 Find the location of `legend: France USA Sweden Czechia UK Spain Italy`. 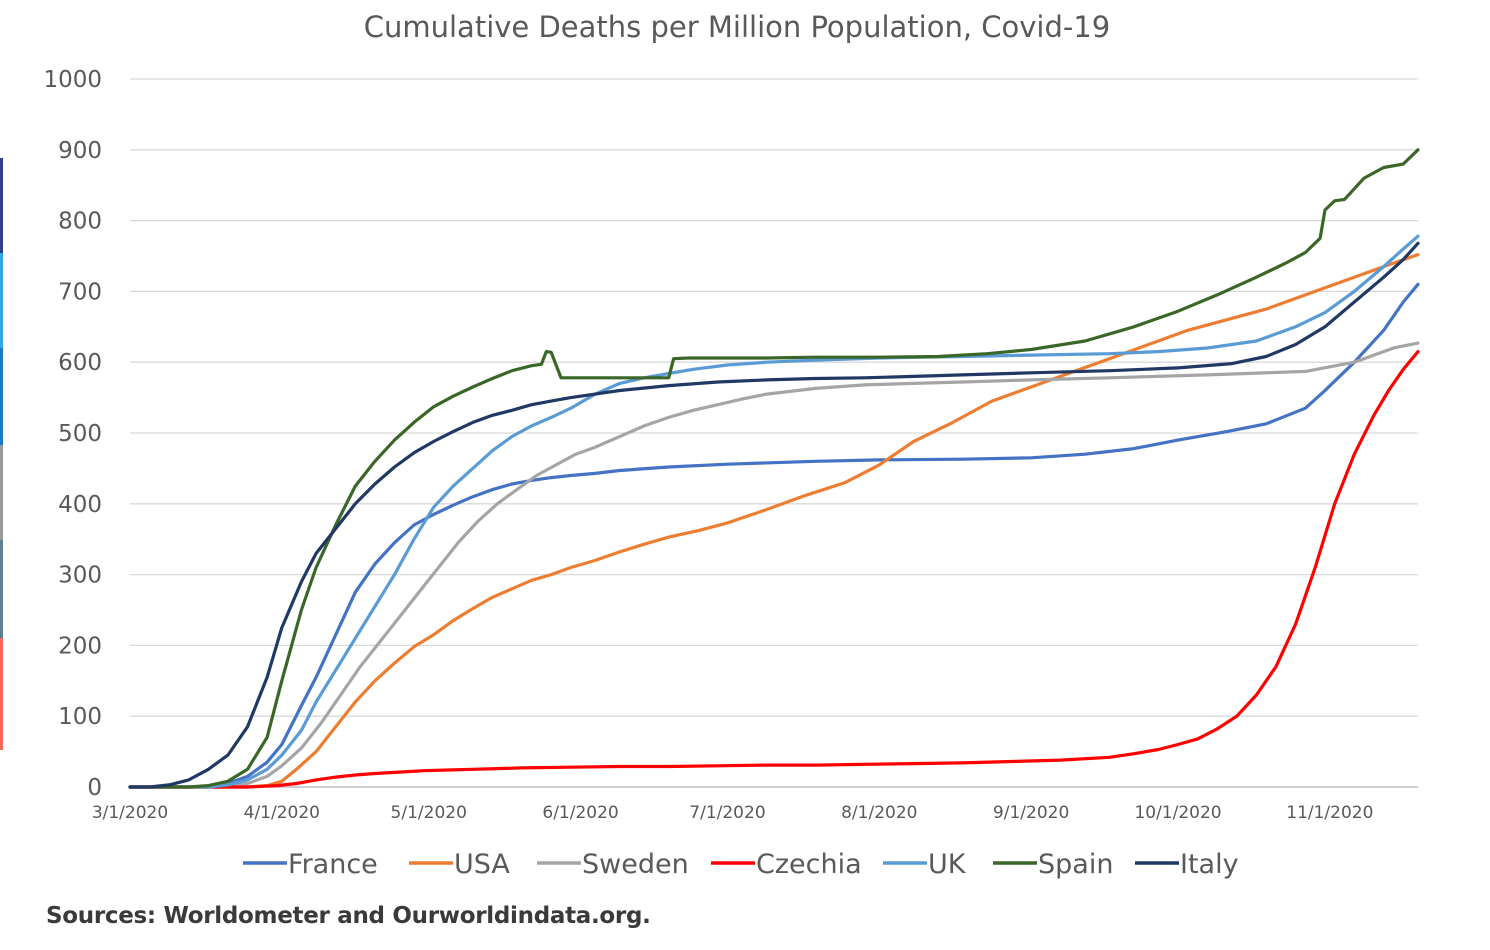

legend: France USA Sweden Czechia UK Spain Italy is located at coordinates (741, 864).